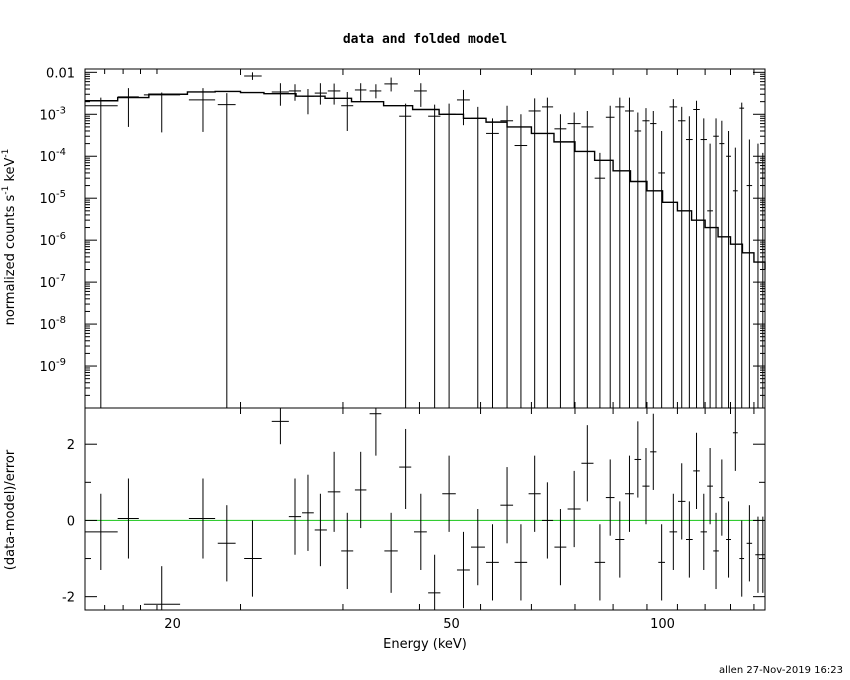 Image resolution: width=850 pixels, height=680 pixels. What do you see at coordinates (662, 624) in the screenshot?
I see `x-tick-label: 100` at bounding box center [662, 624].